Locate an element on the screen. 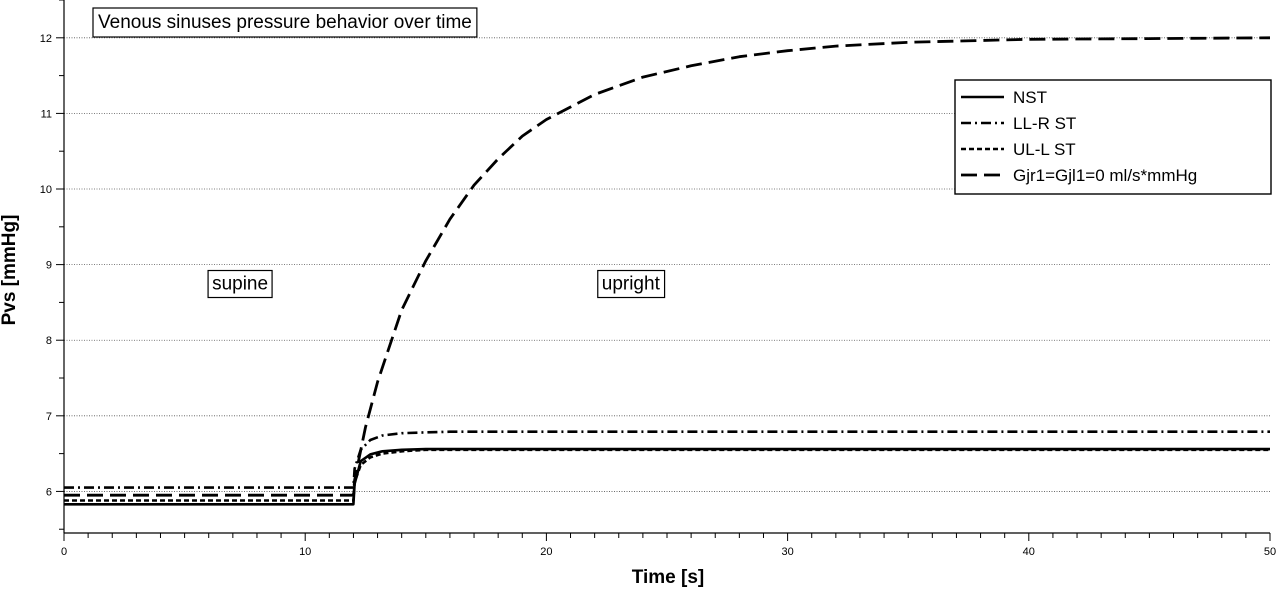 This screenshot has width=1280, height=589. y-tick-label: 8 is located at coordinates (49, 341).